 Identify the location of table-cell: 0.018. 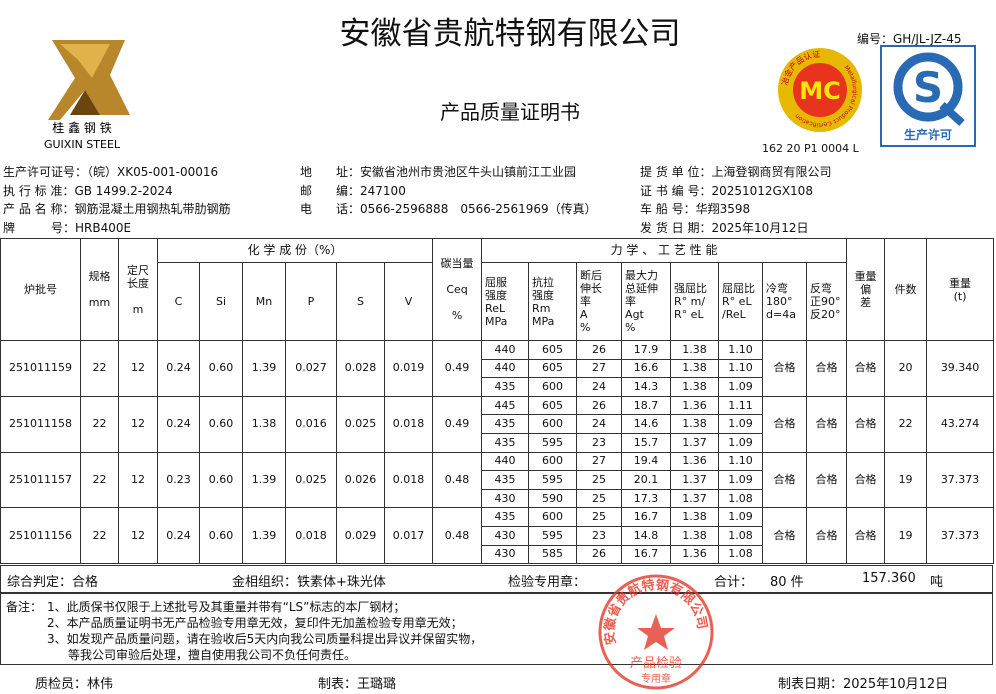
(311, 536).